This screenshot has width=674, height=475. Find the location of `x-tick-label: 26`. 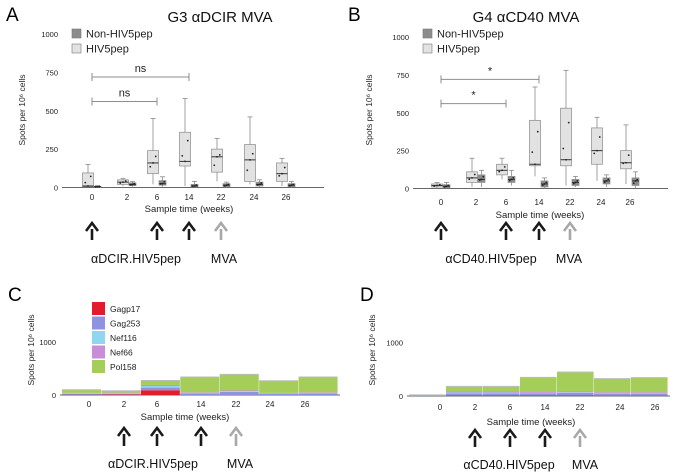

x-tick-label: 26 is located at coordinates (630, 202).